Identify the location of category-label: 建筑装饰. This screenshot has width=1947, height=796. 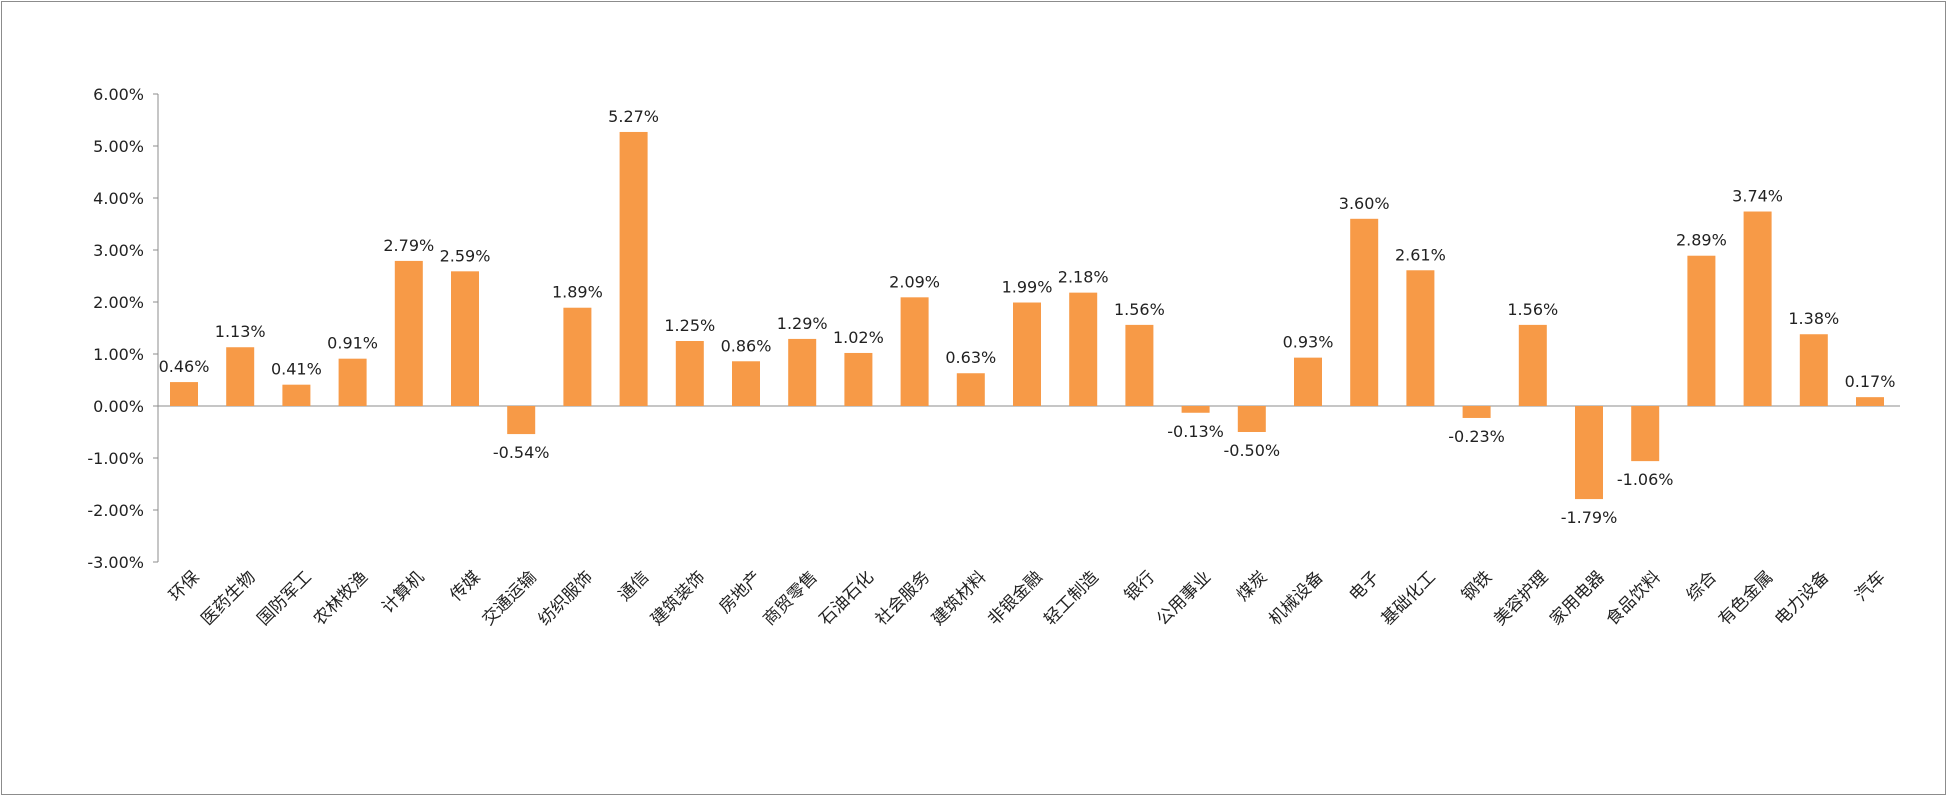
(678, 598).